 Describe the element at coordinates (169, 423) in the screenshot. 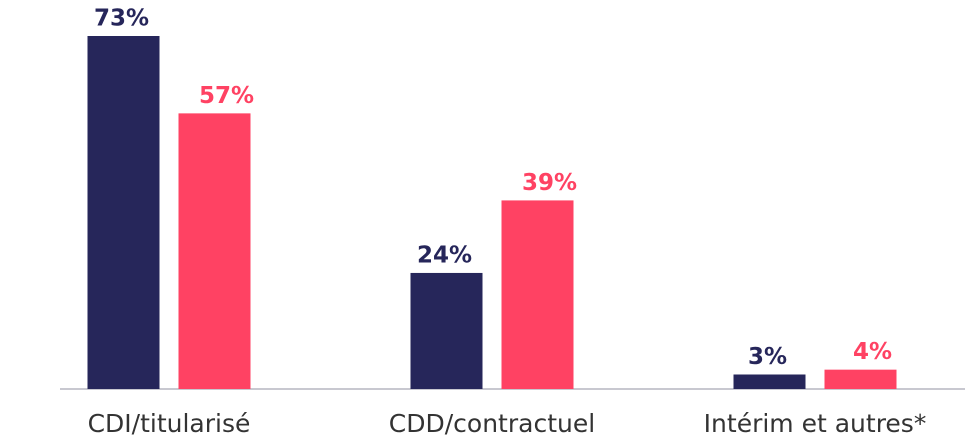

I see `x-tick-label: CDI/titularisé` at that location.